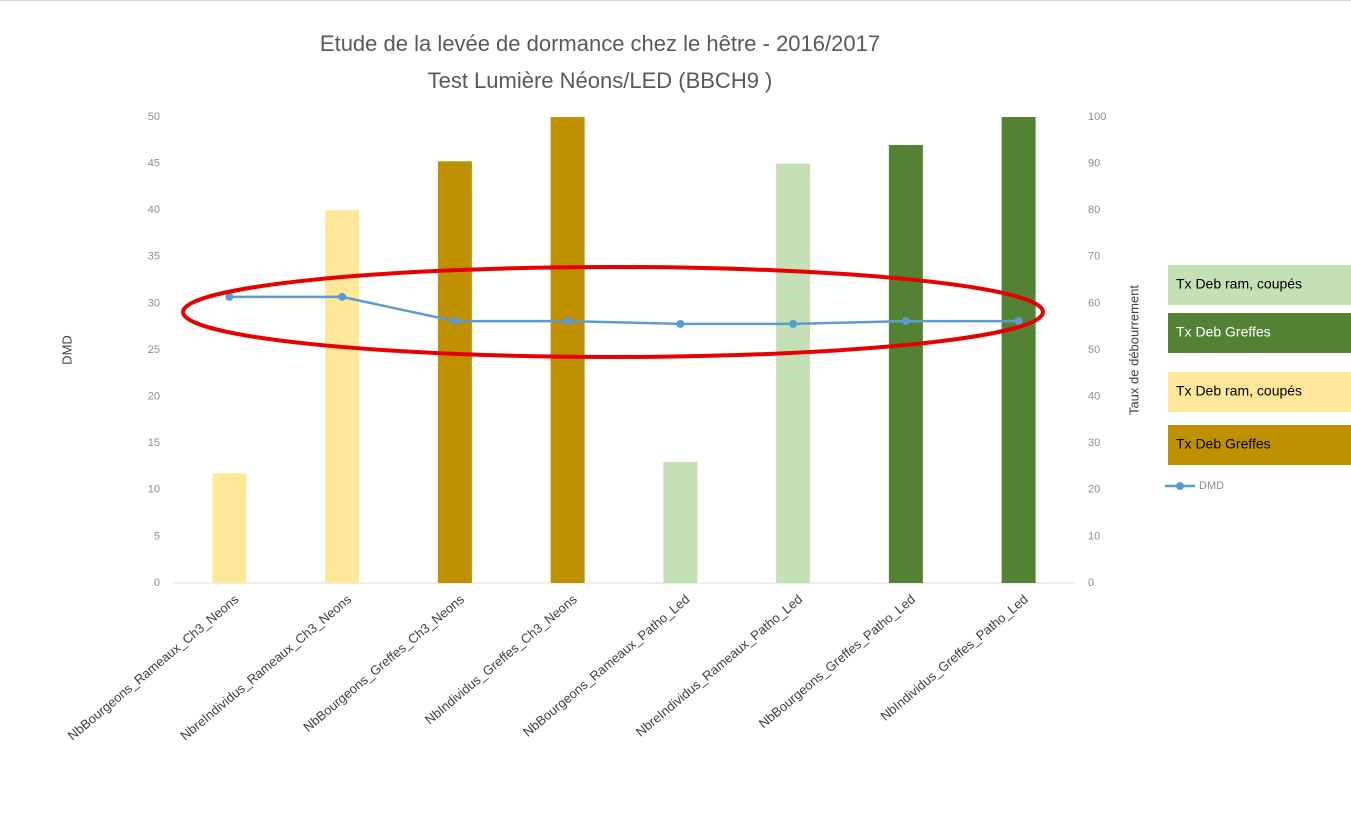 The width and height of the screenshot is (1351, 836). What do you see at coordinates (1094, 210) in the screenshot?
I see `y2-tick-label: 80` at bounding box center [1094, 210].